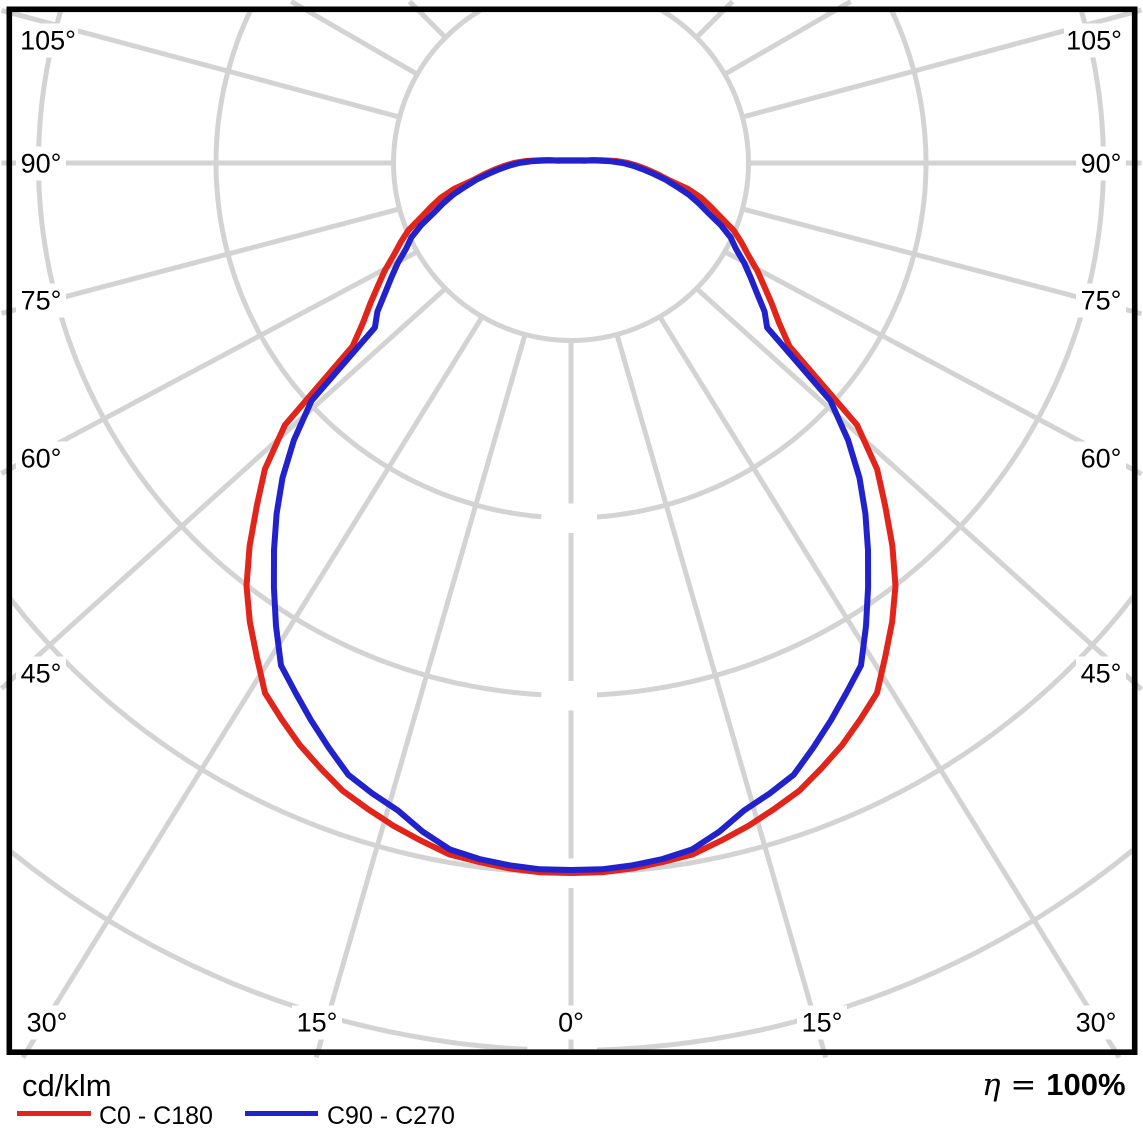 This screenshot has height=1148, width=1143. What do you see at coordinates (991, 1085) in the screenshot?
I see `efficiency-eta: η` at bounding box center [991, 1085].